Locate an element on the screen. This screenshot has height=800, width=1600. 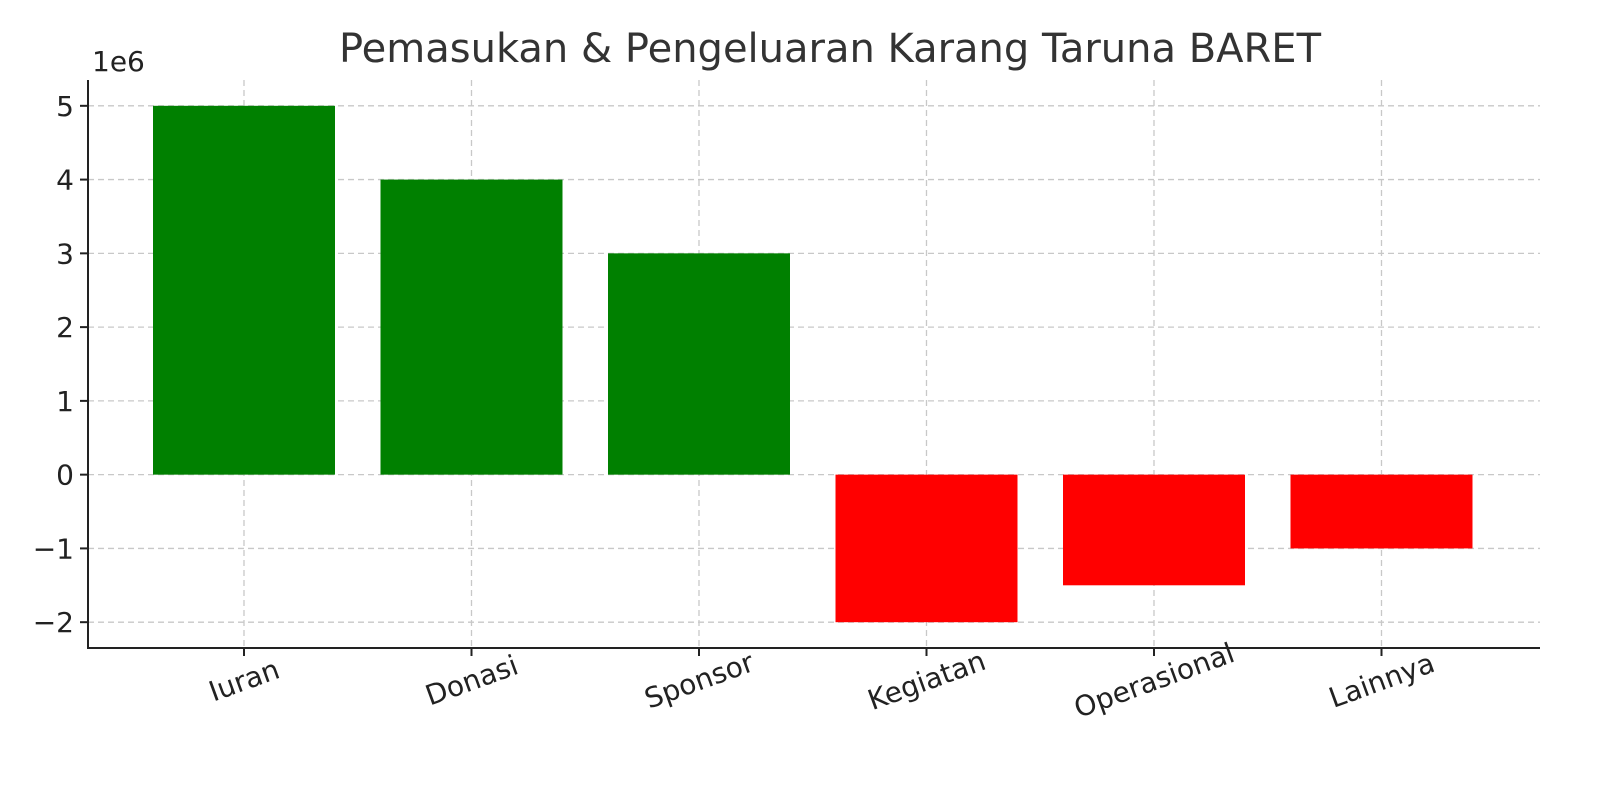
x-tick-label-donasi: Donasi is located at coordinates (471, 681).